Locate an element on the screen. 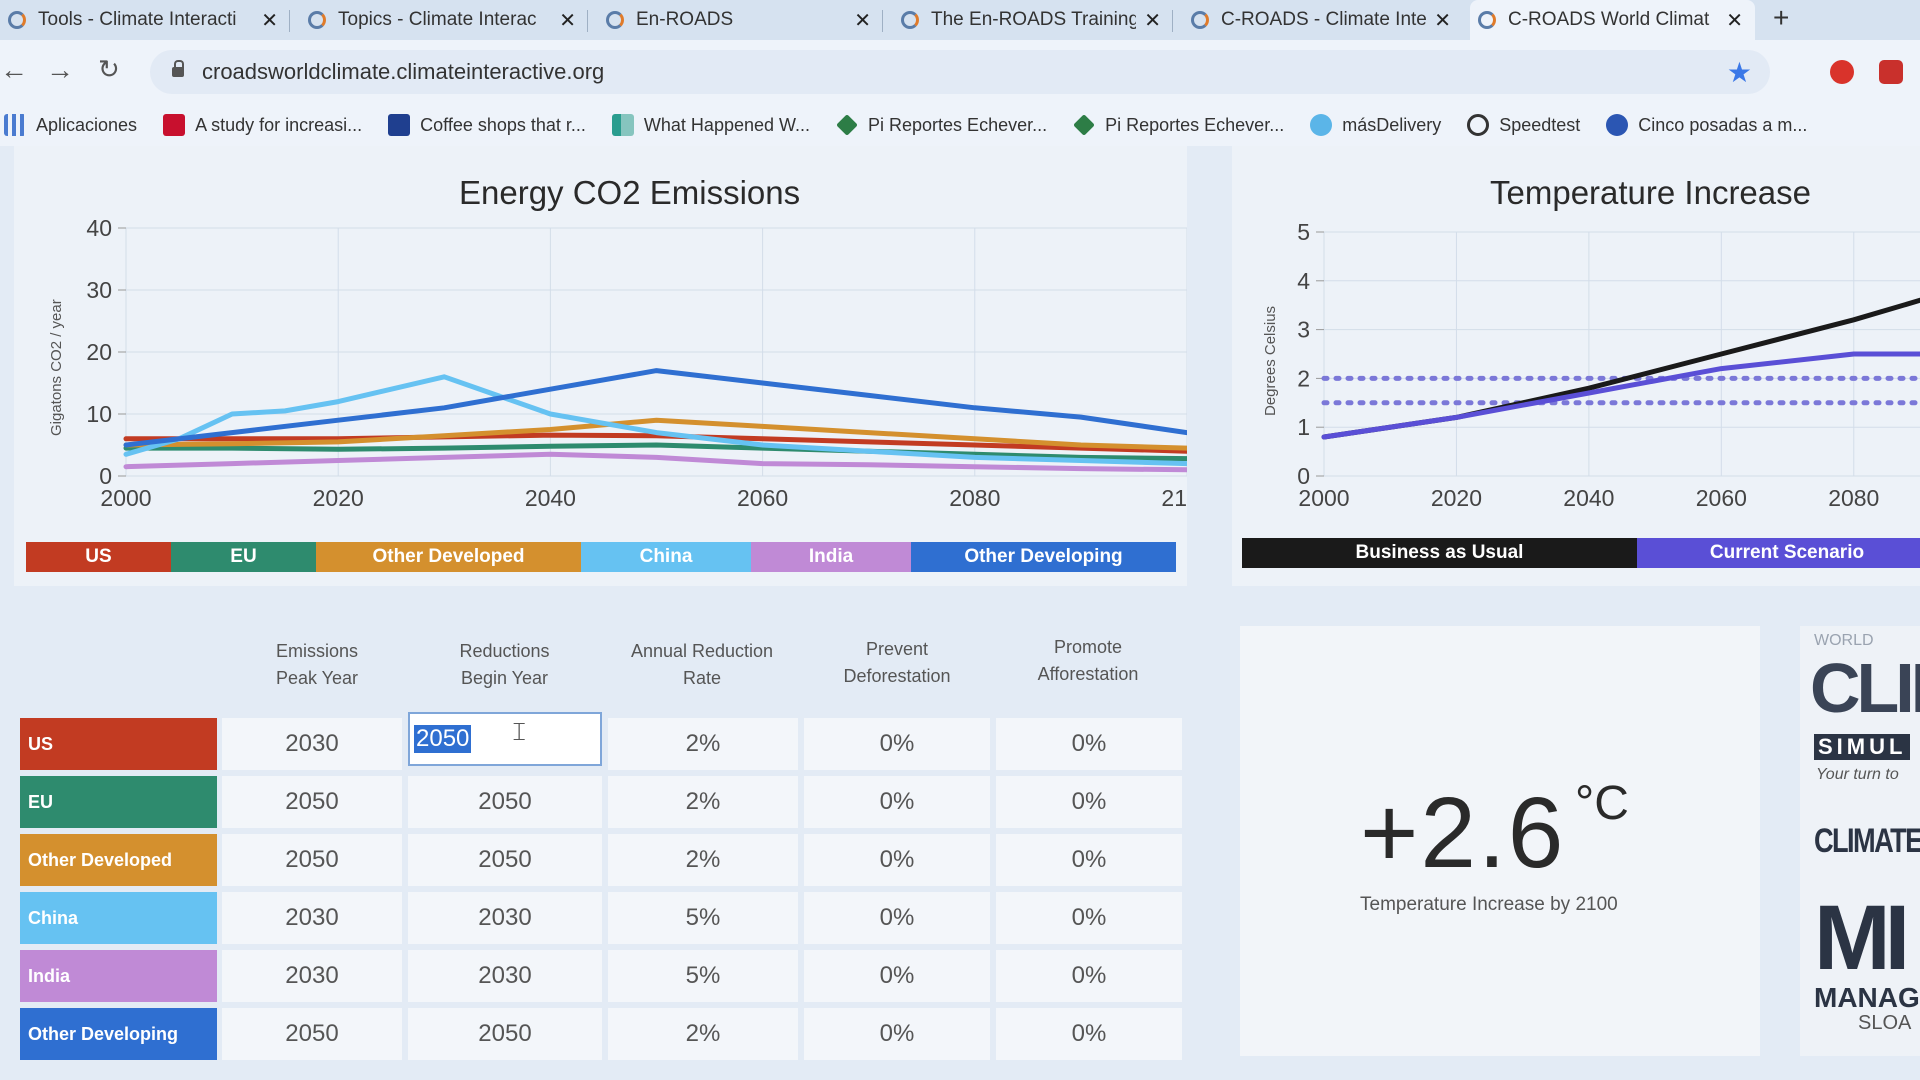  cell-other-developed-begin-year: 2050 is located at coordinates (505, 860).